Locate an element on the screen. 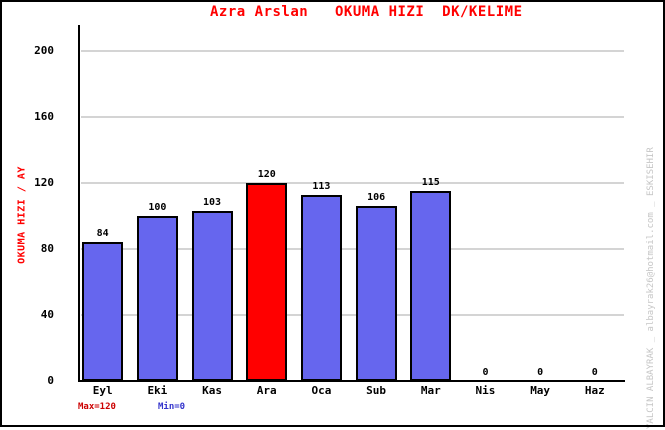 The image size is (665, 430). bar-value-label-sub: 106 is located at coordinates (376, 198).